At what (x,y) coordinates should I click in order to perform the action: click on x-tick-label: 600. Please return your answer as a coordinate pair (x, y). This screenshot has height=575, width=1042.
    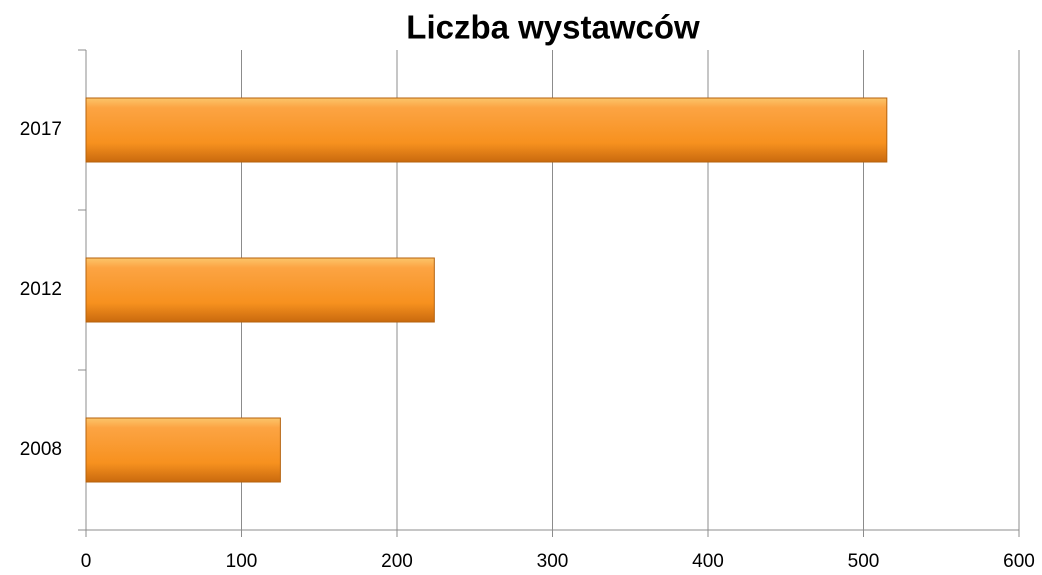
    Looking at the image, I should click on (1019, 561).